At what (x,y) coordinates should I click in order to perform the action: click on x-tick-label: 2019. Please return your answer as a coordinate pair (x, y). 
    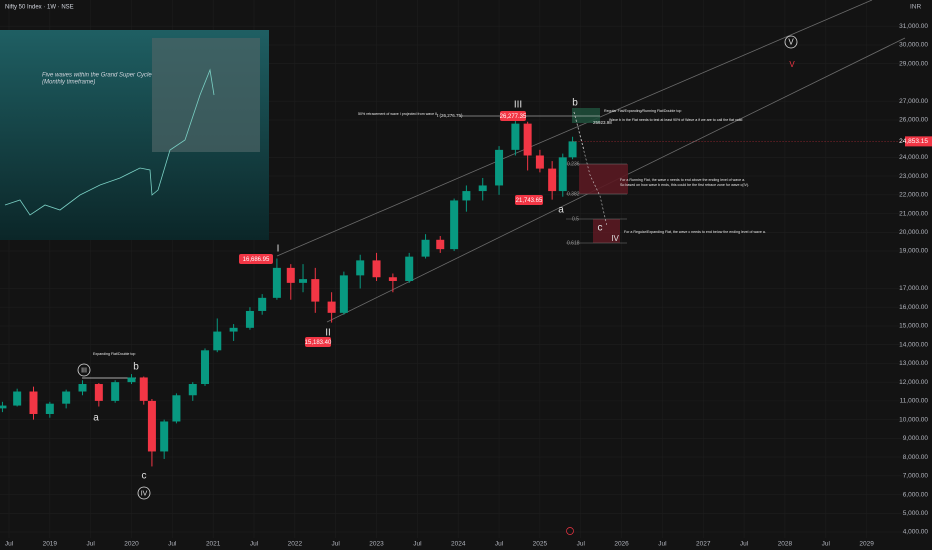
    Looking at the image, I should click on (50, 544).